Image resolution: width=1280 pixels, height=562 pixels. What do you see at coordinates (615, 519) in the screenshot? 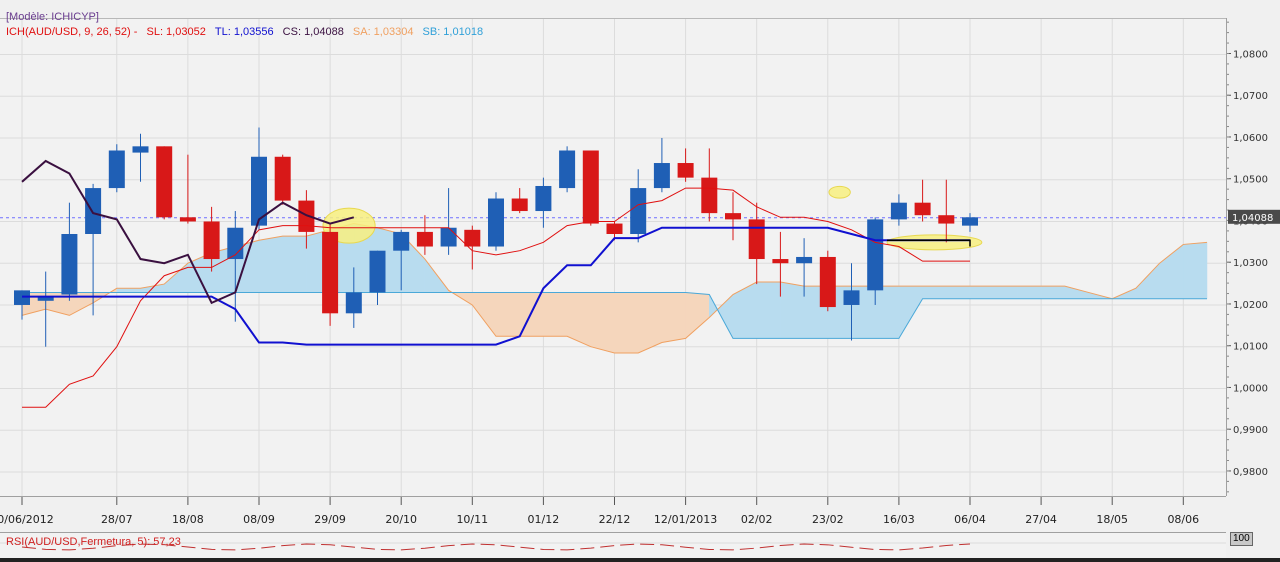
I see `date-tick-label: 22/12` at bounding box center [615, 519].